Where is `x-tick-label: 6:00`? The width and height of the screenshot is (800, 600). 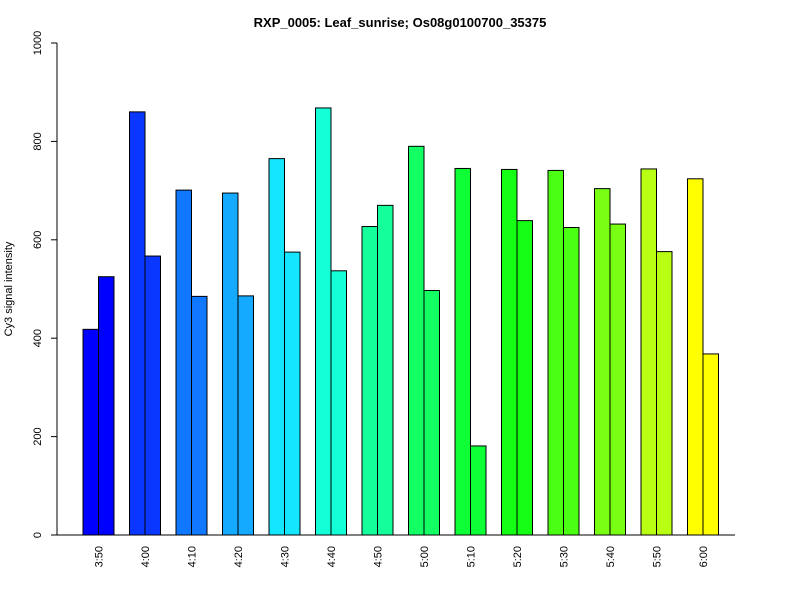 x-tick-label: 6:00 is located at coordinates (704, 556).